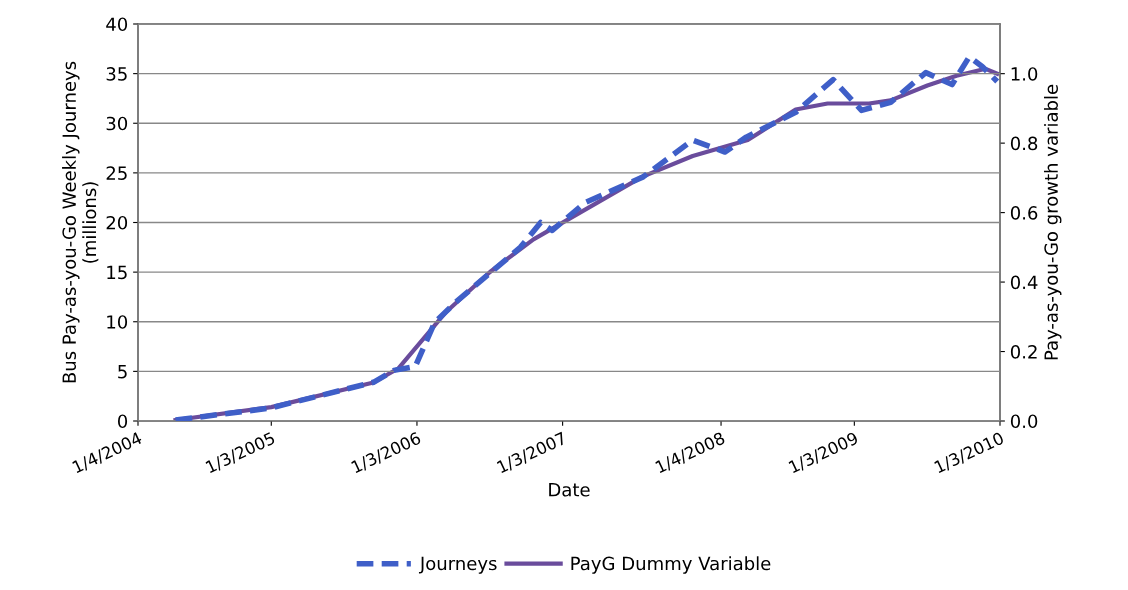 The width and height of the screenshot is (1128, 590). Describe the element at coordinates (1024, 282) in the screenshot. I see `y2-tick-label: 0.4` at that location.